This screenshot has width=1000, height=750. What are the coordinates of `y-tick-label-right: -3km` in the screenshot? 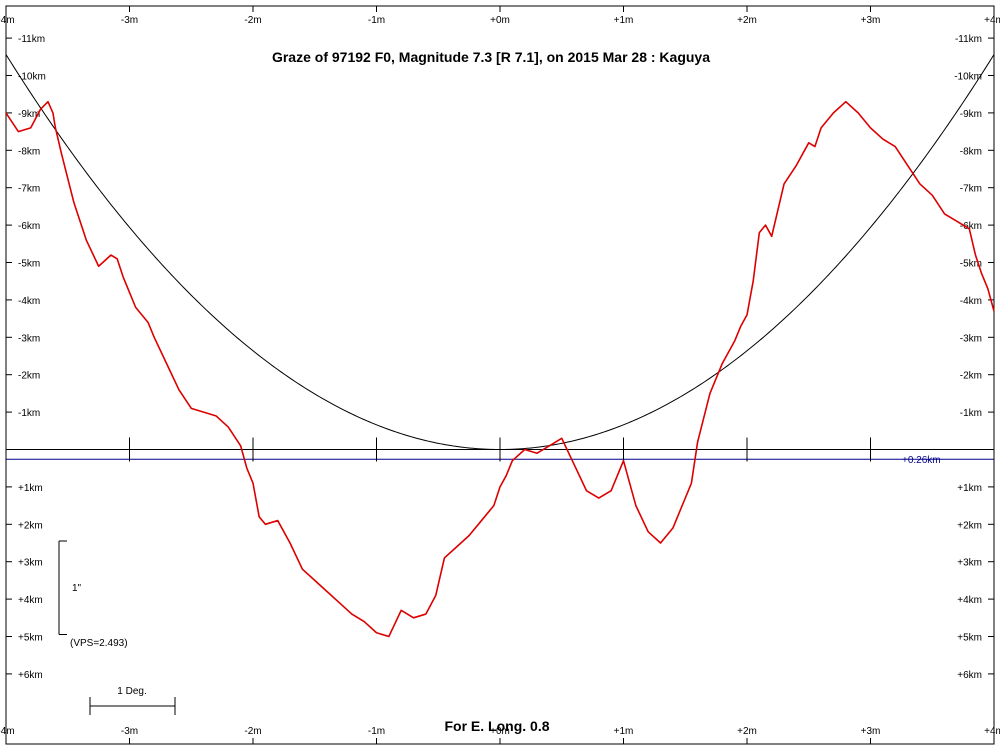 It's located at (971, 338).